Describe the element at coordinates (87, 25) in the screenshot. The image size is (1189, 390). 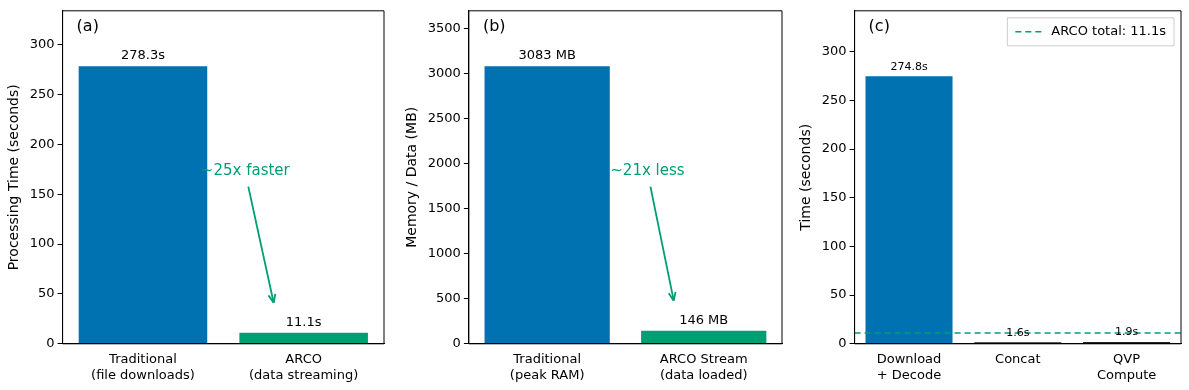
I see `annotation: (a)` at that location.